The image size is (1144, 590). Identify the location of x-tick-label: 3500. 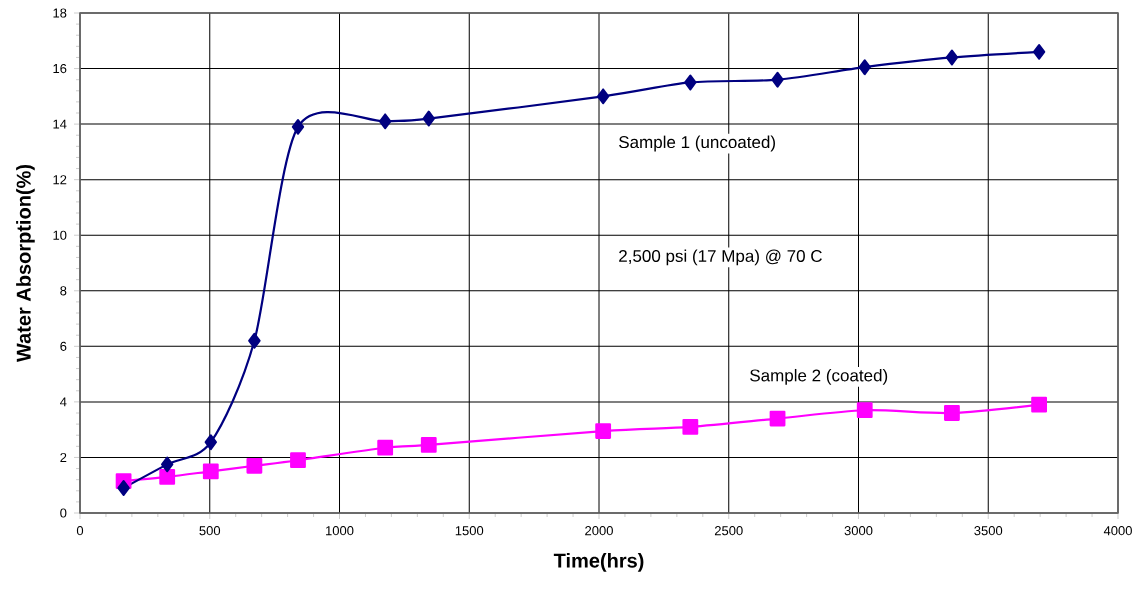
(988, 531).